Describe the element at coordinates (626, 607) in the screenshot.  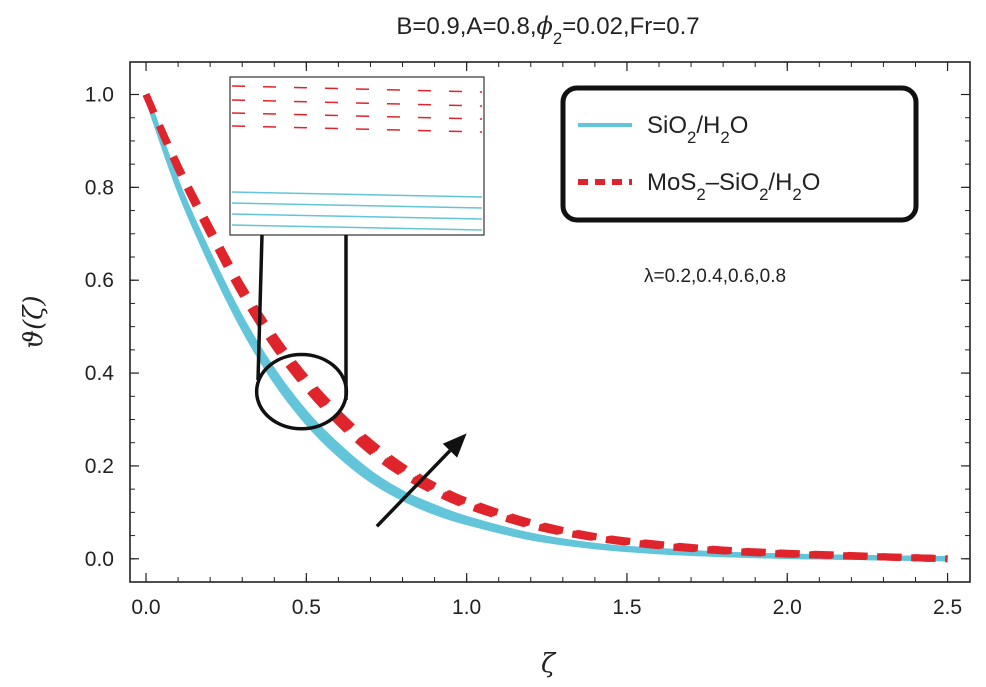
I see `x-tick-label: 1.5` at that location.